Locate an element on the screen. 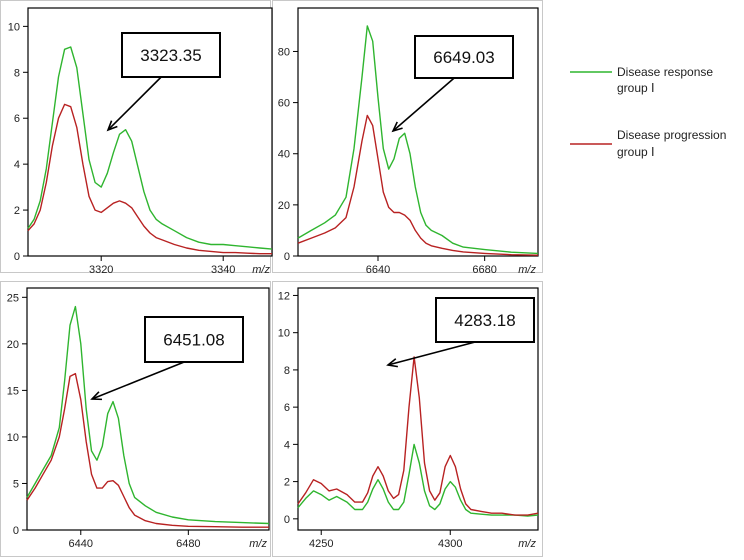  peak-label: 6451.08 is located at coordinates (193, 340).